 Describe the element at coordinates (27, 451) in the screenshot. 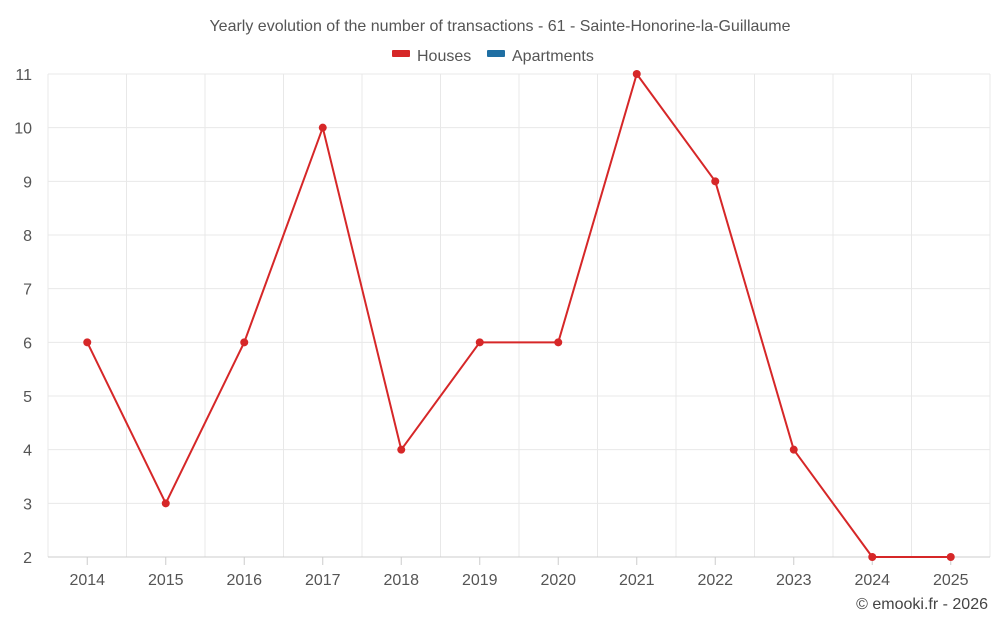

I see `y-tick-label: 4` at that location.